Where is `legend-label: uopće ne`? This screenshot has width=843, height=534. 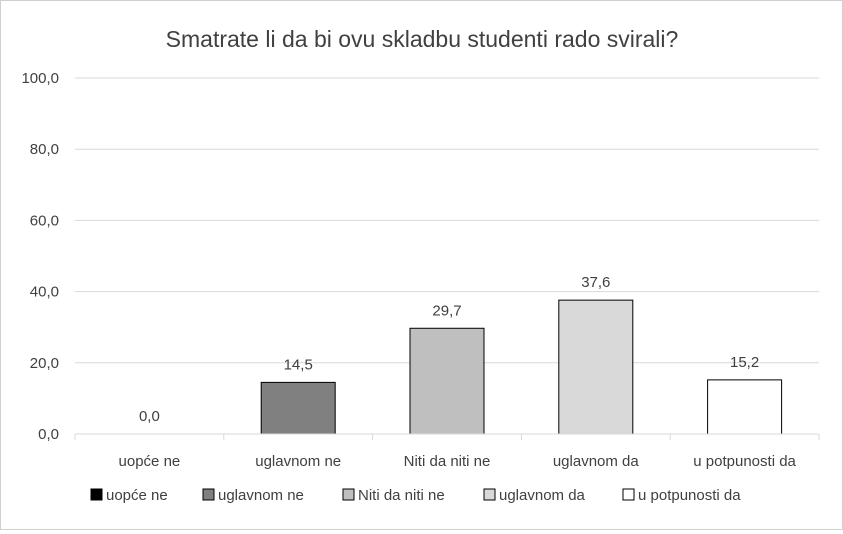 legend-label: uopće ne is located at coordinates (137, 495).